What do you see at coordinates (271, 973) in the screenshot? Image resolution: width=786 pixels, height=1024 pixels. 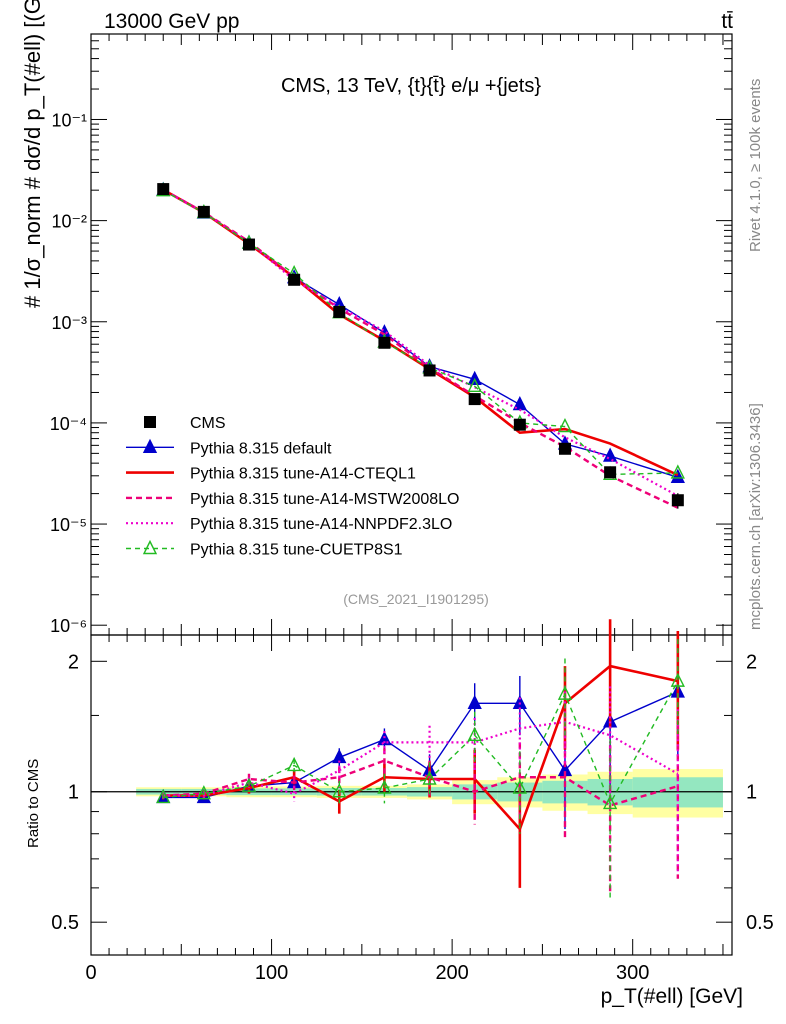 I see `x-tick-label: 100` at bounding box center [271, 973].